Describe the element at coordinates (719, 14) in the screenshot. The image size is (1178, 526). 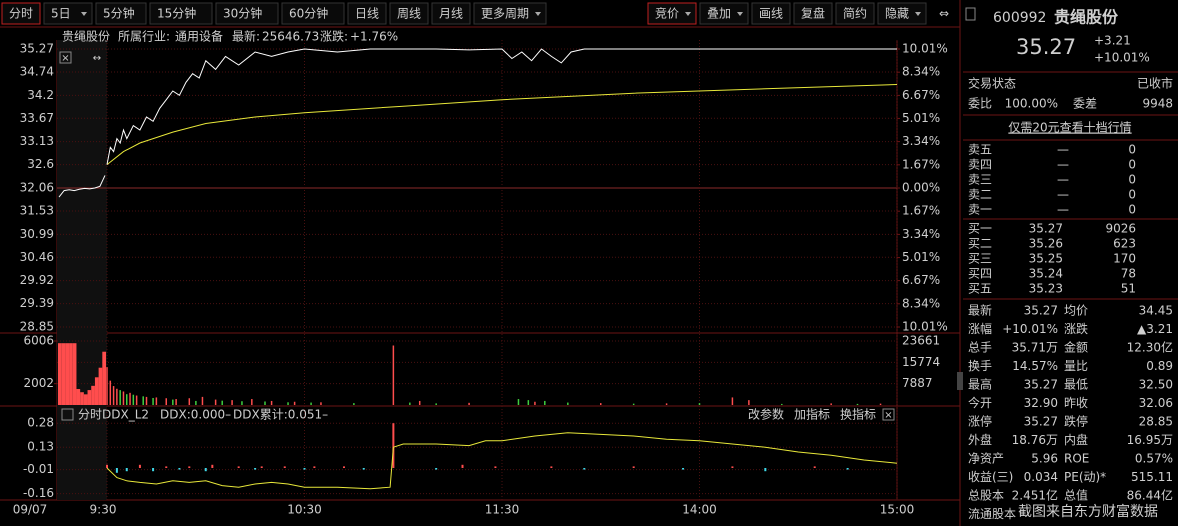
I see `toolbar-label: 叠加` at that location.